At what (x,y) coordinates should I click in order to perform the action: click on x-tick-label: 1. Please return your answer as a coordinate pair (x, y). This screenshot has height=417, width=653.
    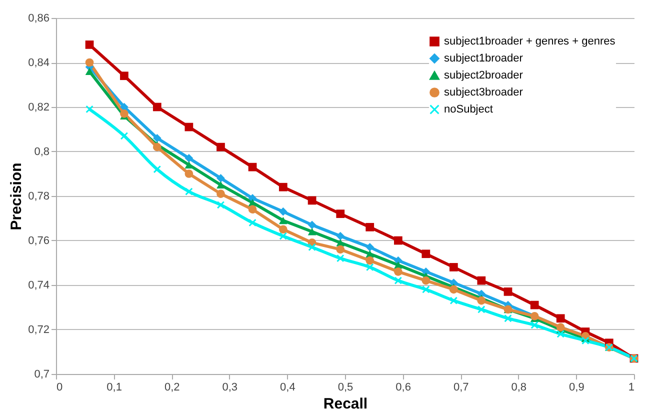
    Looking at the image, I should click on (631, 388).